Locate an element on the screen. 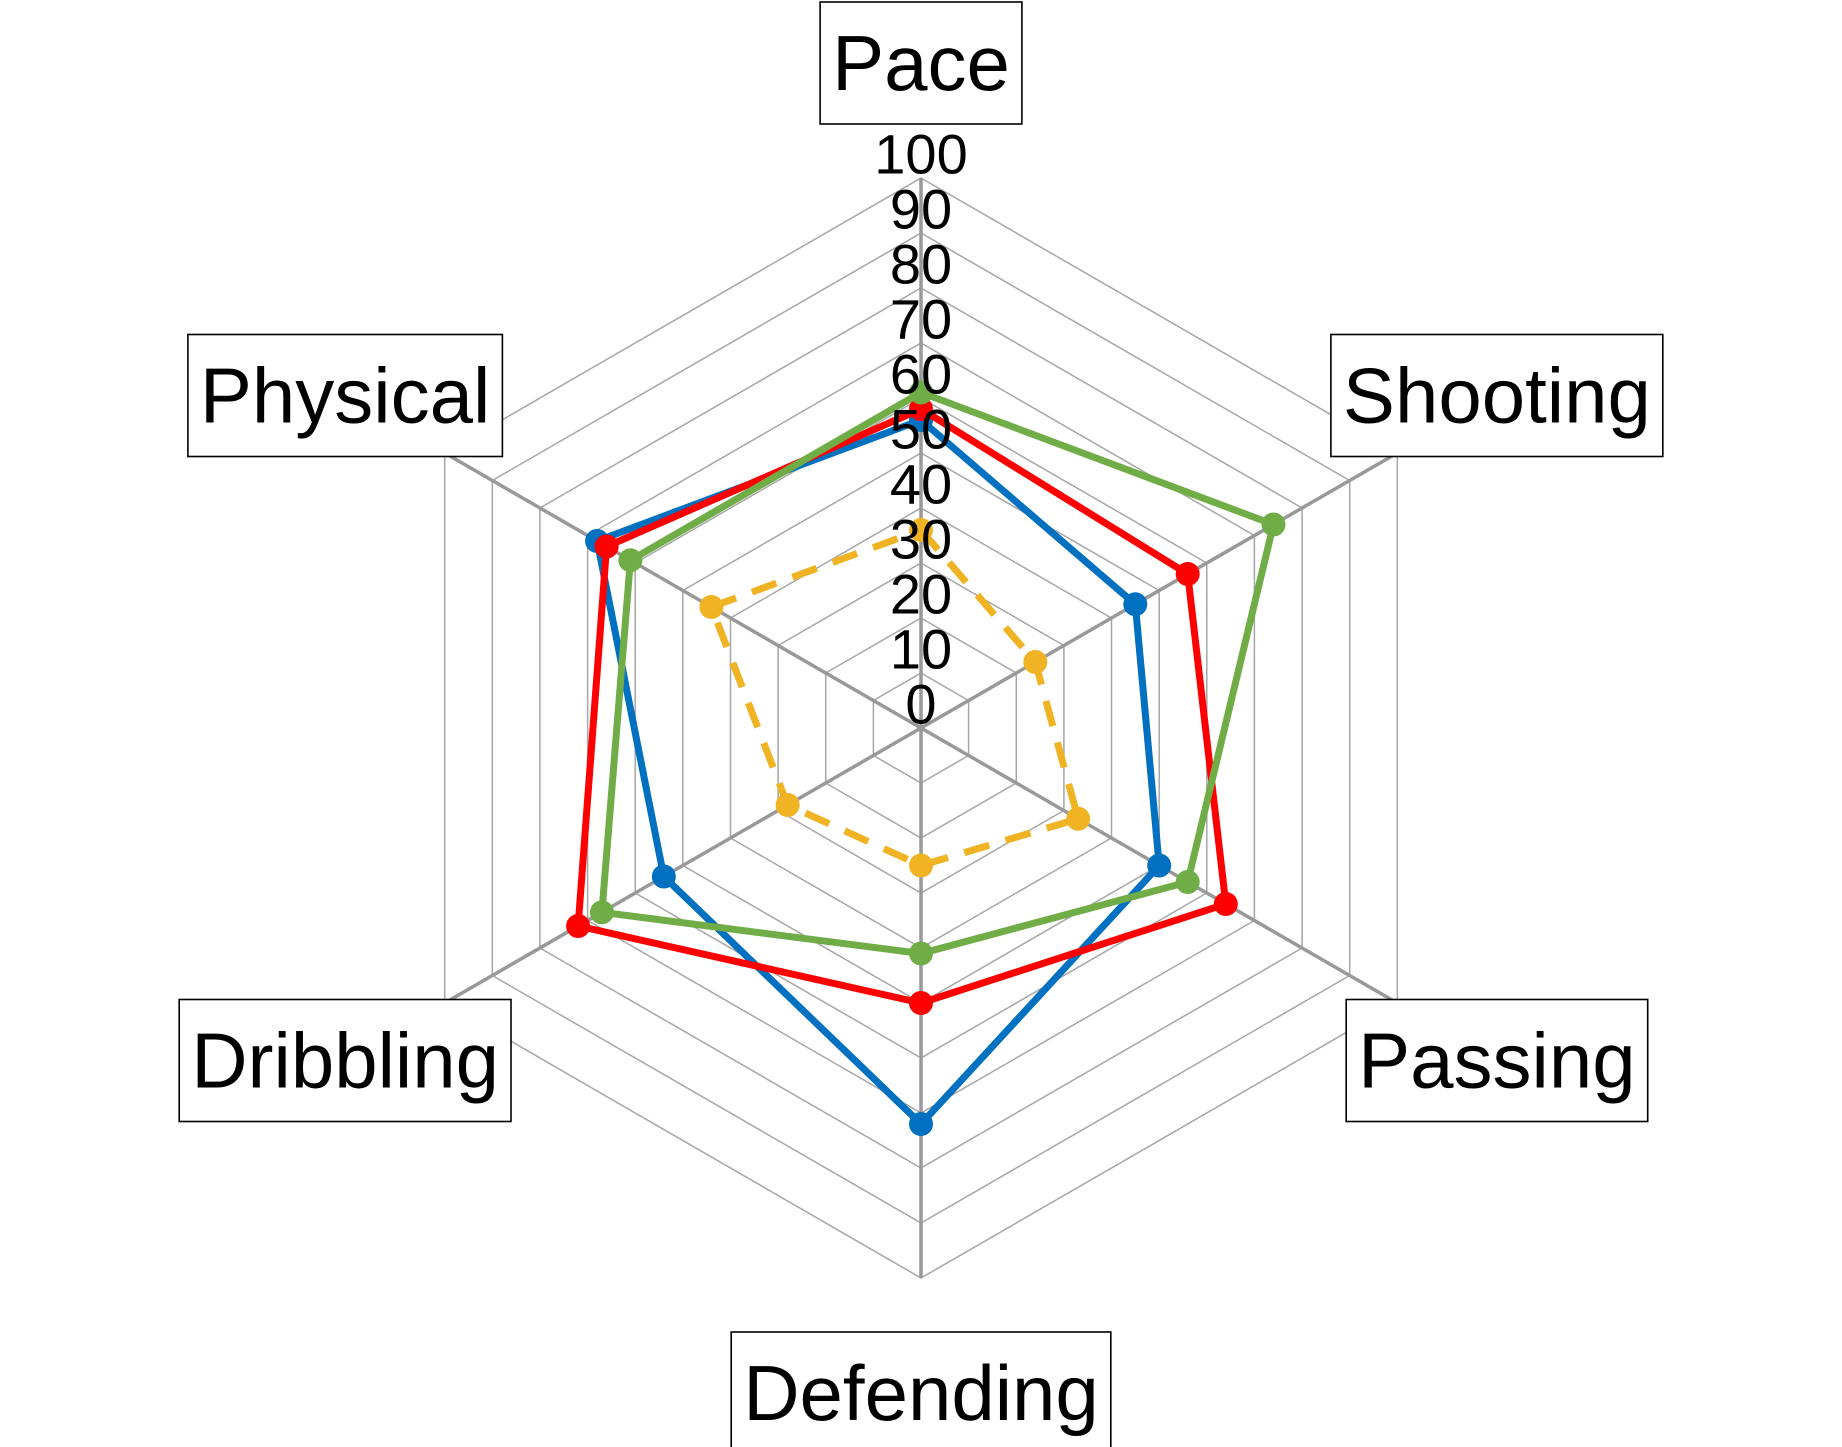 The width and height of the screenshot is (1842, 1447). axis-label-pace: Pace is located at coordinates (921, 63).